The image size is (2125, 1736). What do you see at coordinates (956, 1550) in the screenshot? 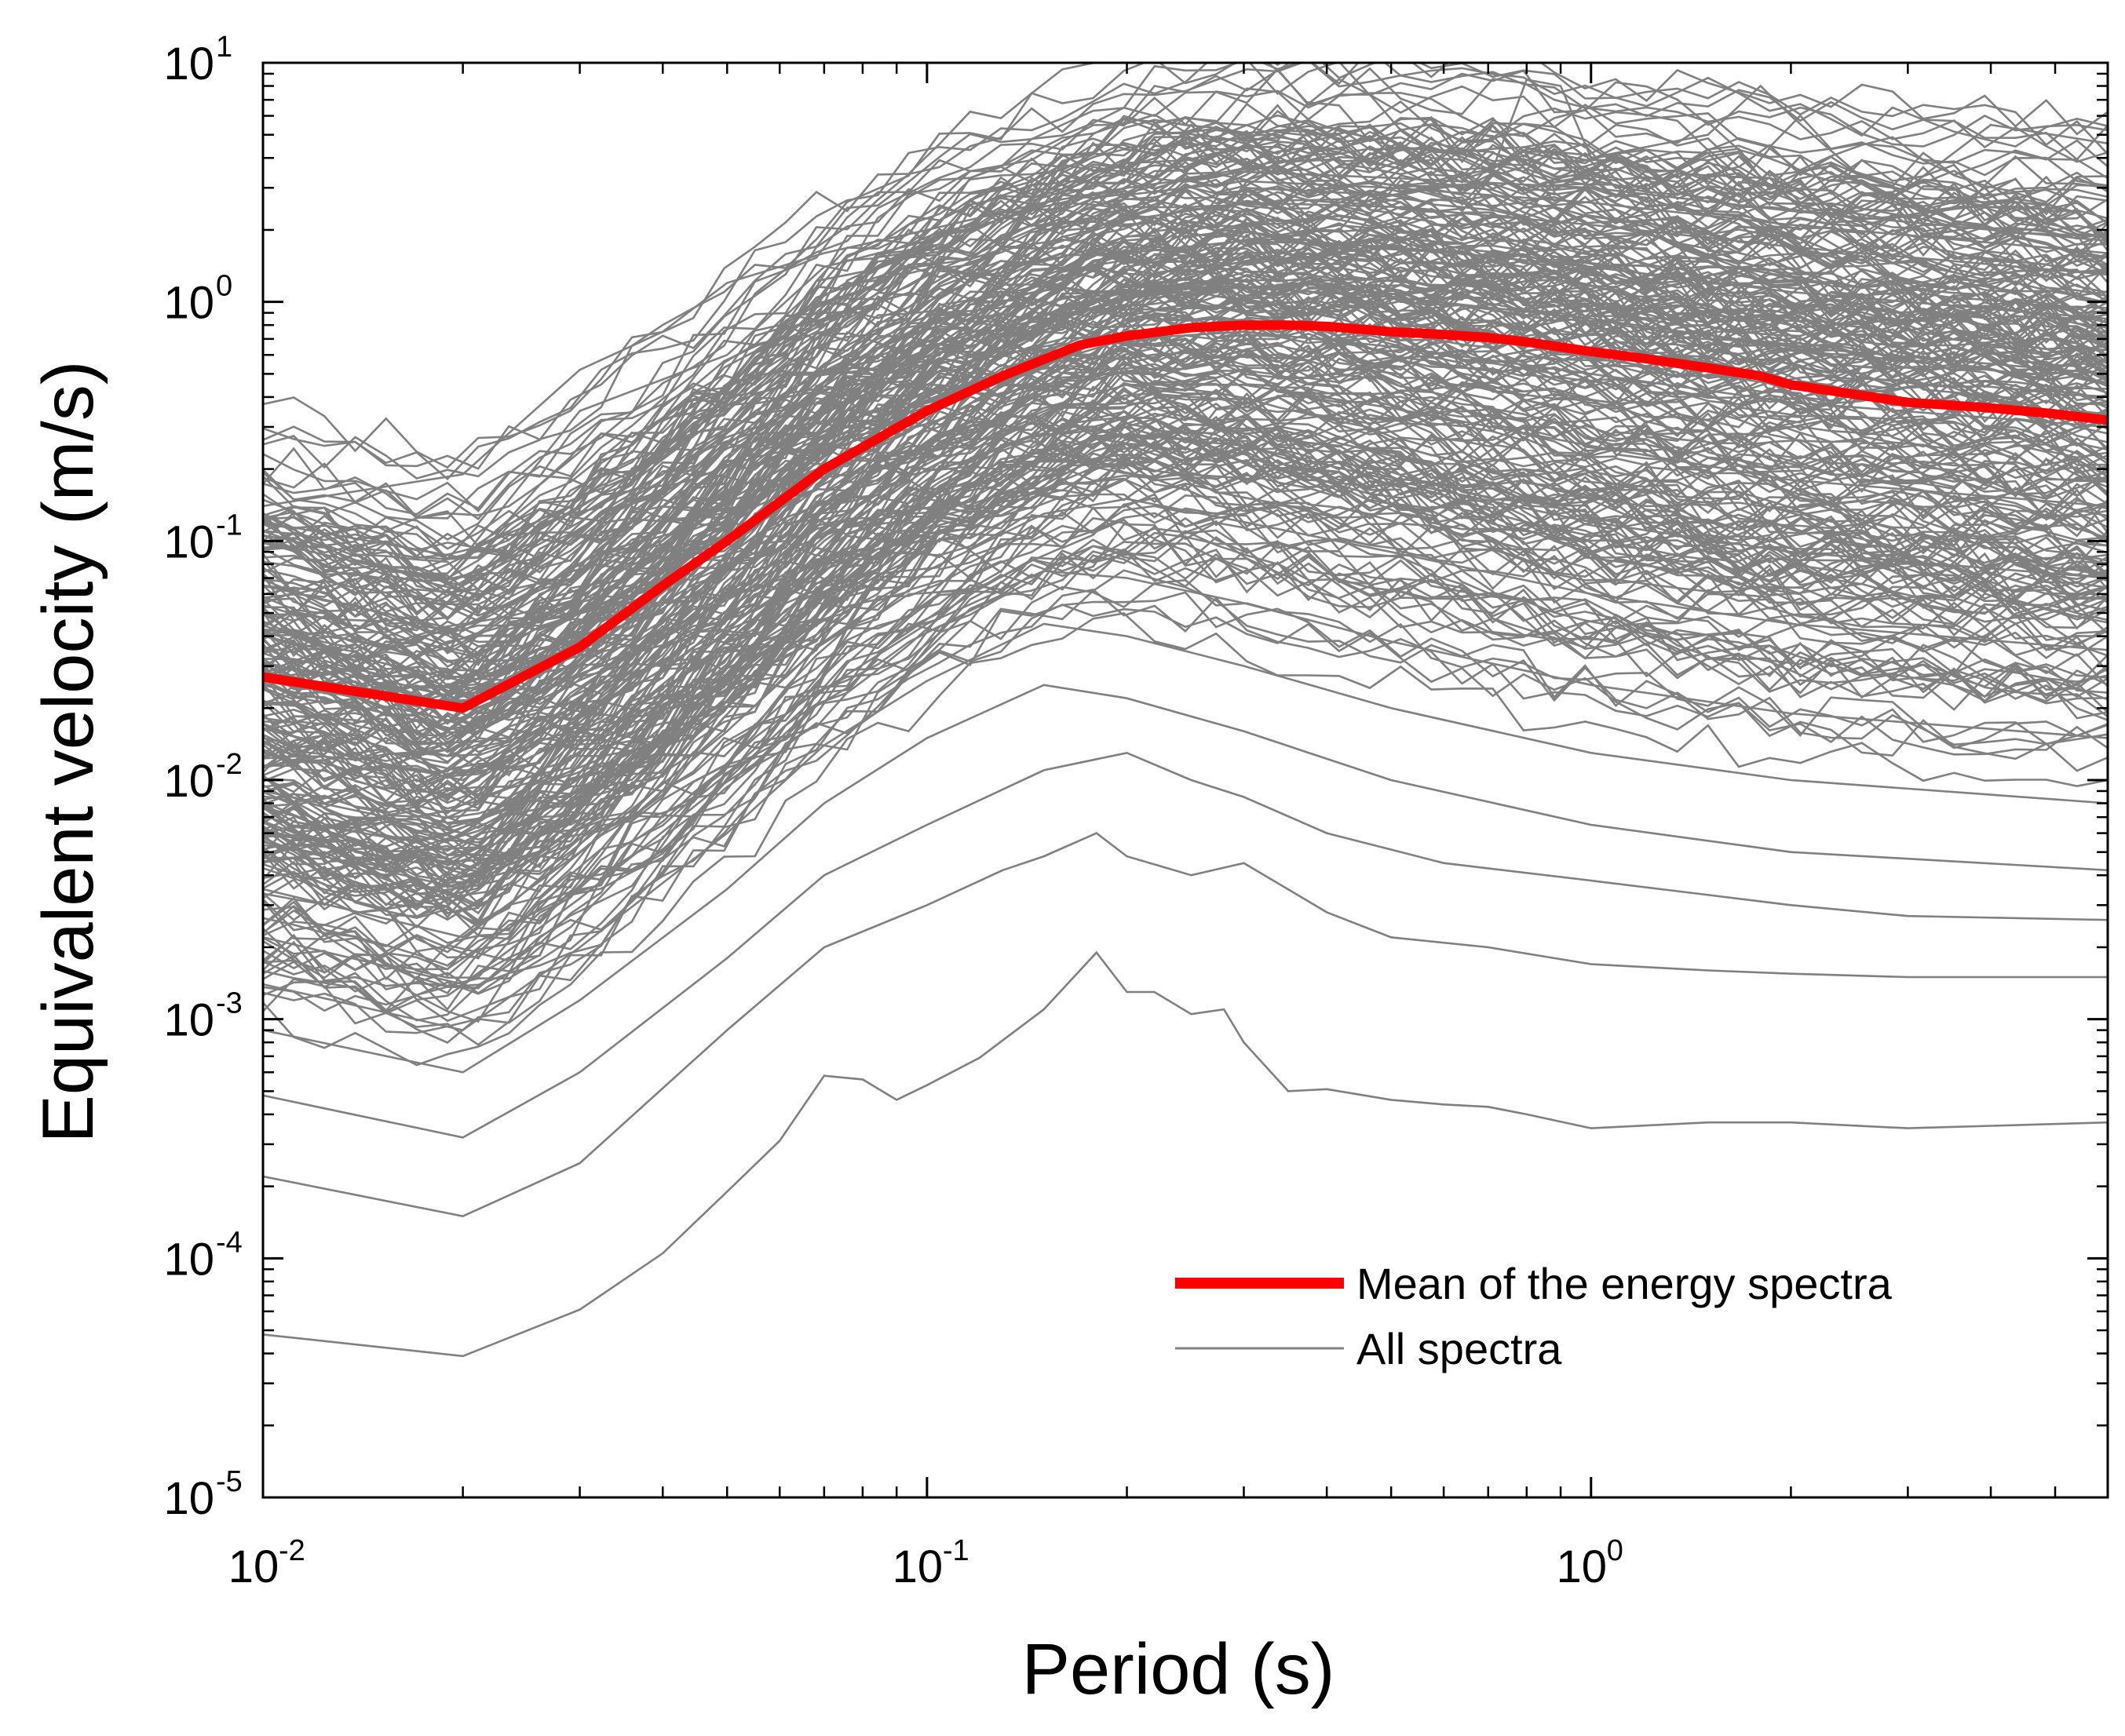
I see `x-tick-exponent: -1` at bounding box center [956, 1550].